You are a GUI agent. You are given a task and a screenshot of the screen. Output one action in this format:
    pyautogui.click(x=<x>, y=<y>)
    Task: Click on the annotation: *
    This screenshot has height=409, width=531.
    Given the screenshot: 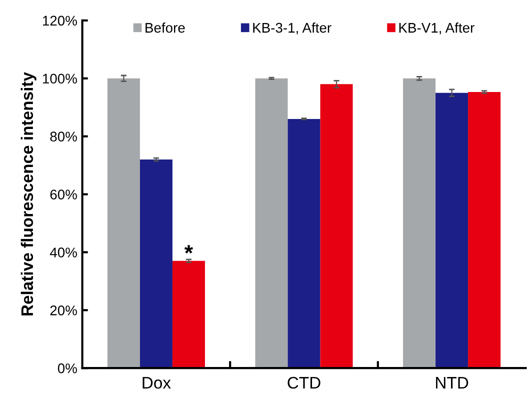 What is the action you would take?
    pyautogui.click(x=189, y=249)
    